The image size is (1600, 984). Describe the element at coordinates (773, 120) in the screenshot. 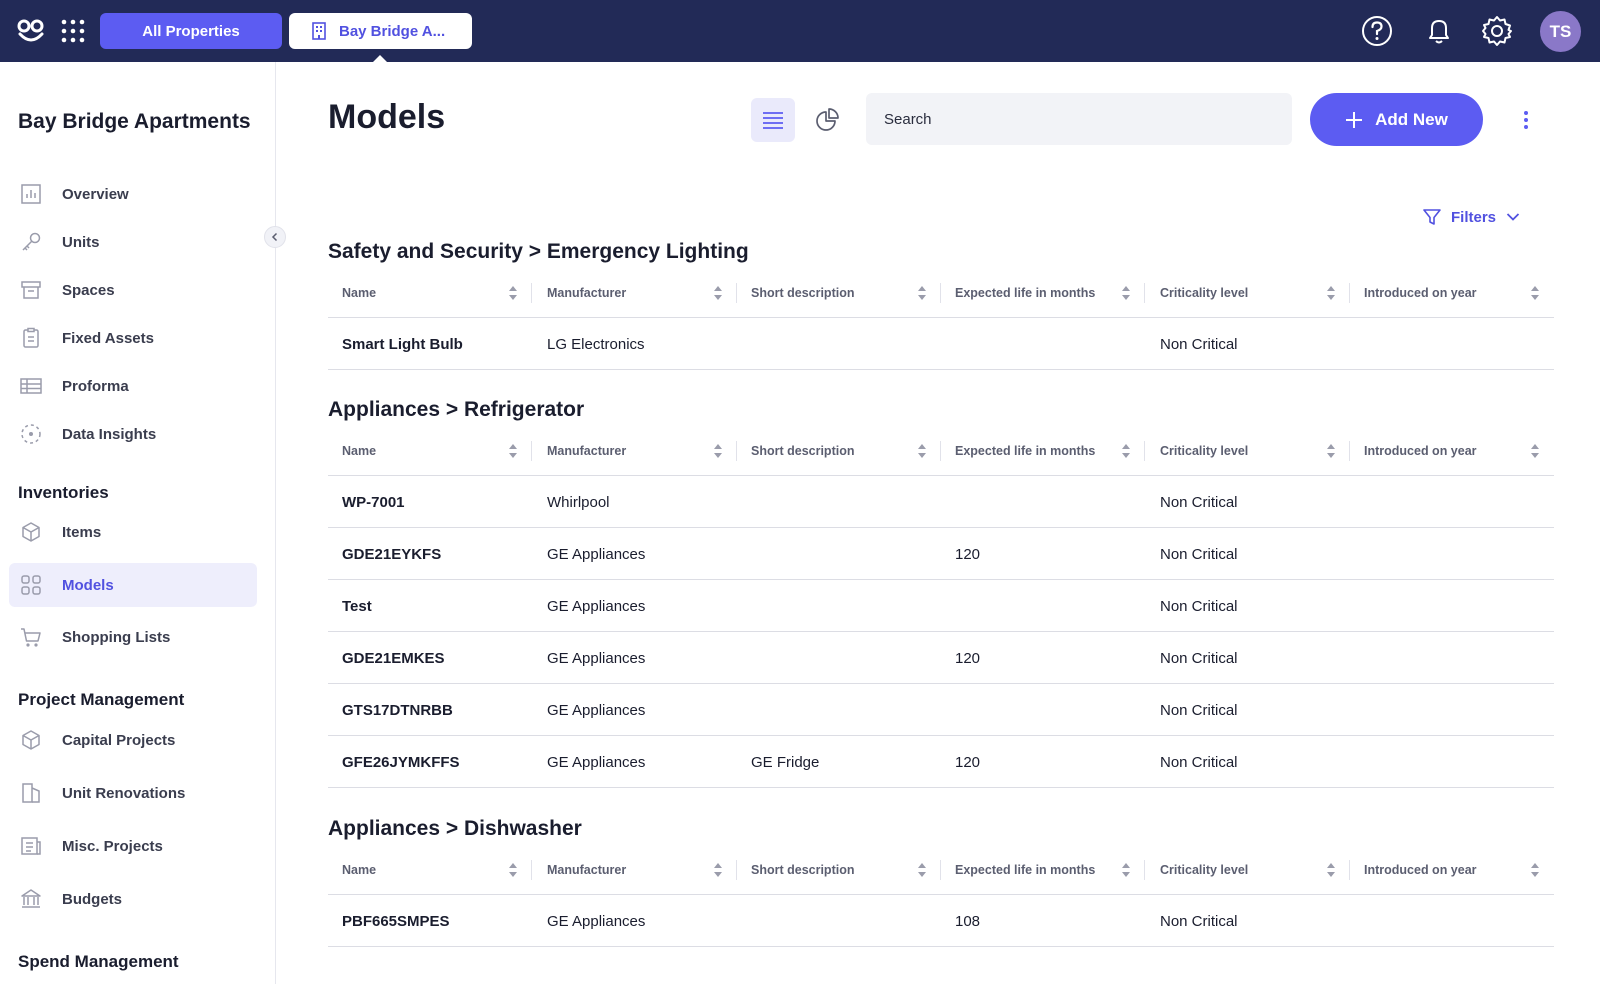

I see `list-view-button` at that location.